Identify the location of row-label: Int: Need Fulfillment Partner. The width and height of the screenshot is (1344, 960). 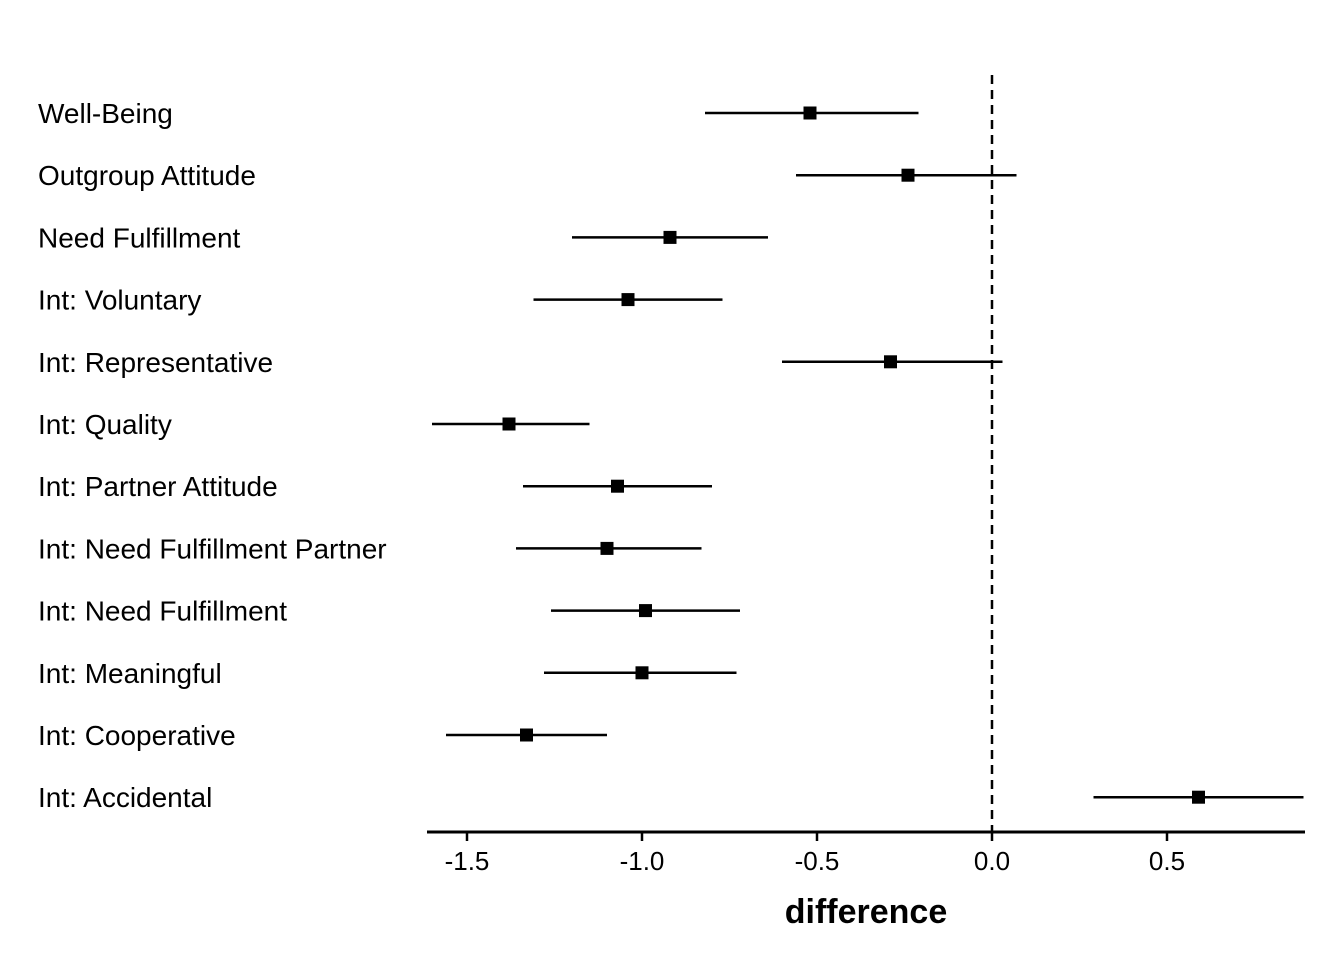
(212, 548).